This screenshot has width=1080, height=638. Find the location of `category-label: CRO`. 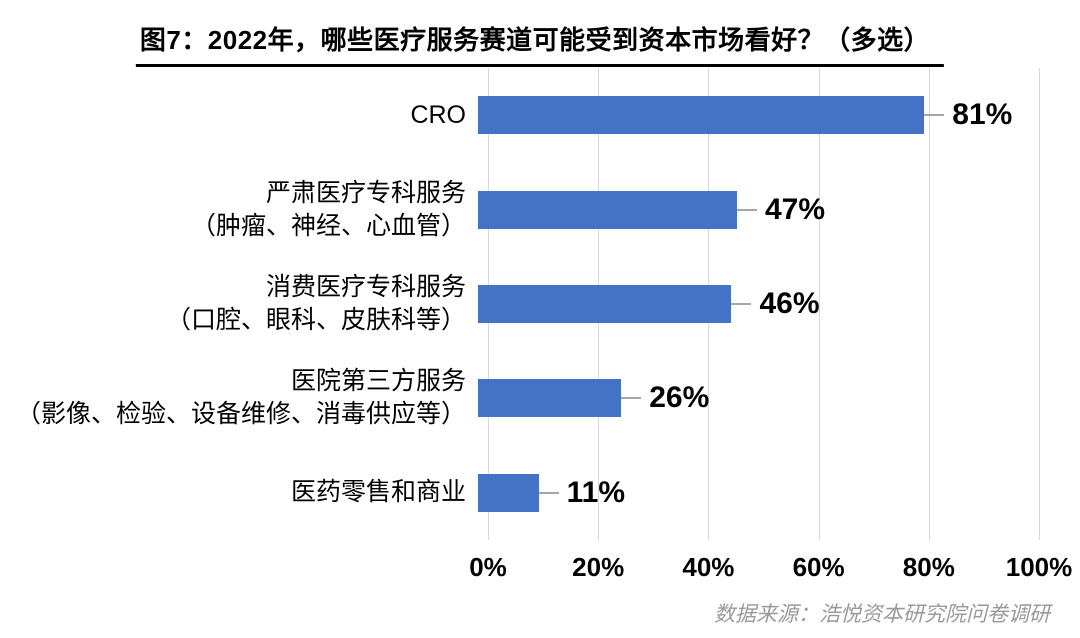

category-label: CRO is located at coordinates (239, 115).